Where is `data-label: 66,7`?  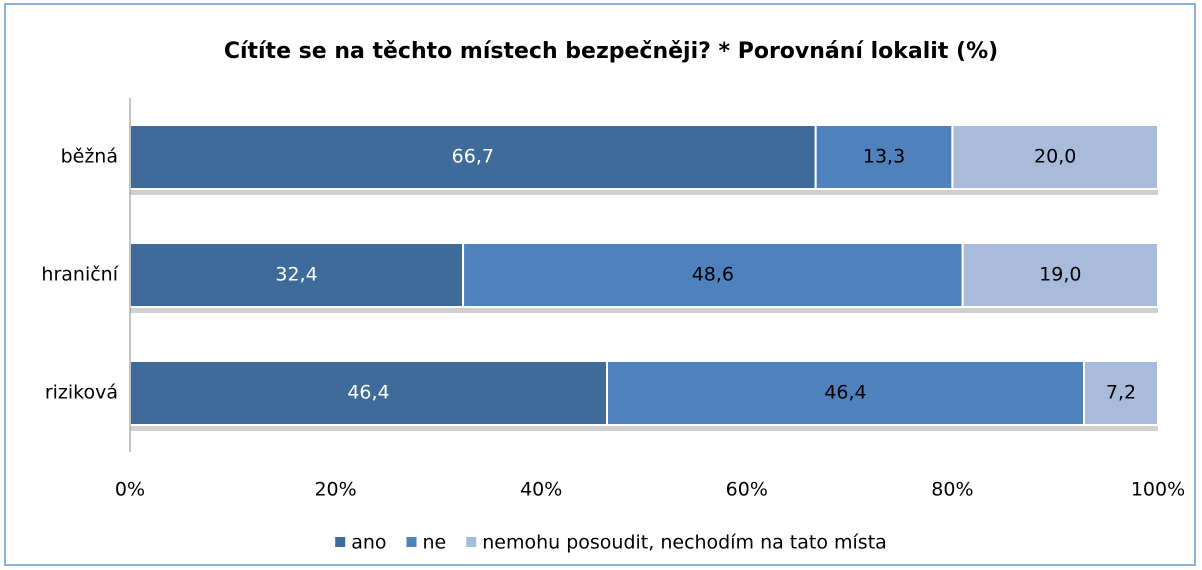
data-label: 66,7 is located at coordinates (473, 157).